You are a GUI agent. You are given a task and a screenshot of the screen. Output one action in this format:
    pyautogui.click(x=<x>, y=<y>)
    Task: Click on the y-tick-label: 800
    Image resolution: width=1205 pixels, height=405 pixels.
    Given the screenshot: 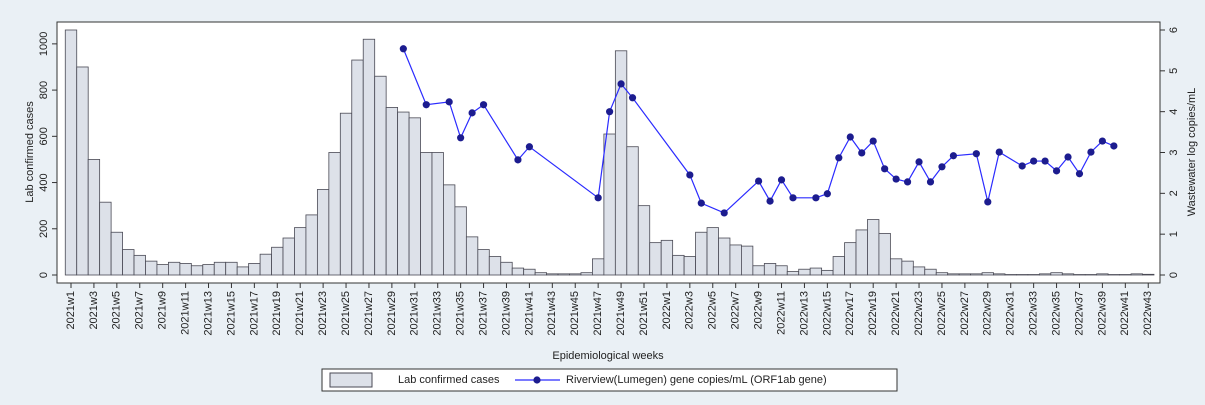 What is the action you would take?
    pyautogui.click(x=44, y=90)
    